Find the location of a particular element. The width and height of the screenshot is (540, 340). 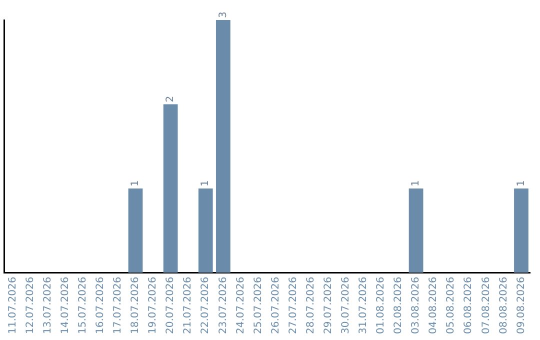

x-tick-label: 23.07.2026 is located at coordinates (223, 305).